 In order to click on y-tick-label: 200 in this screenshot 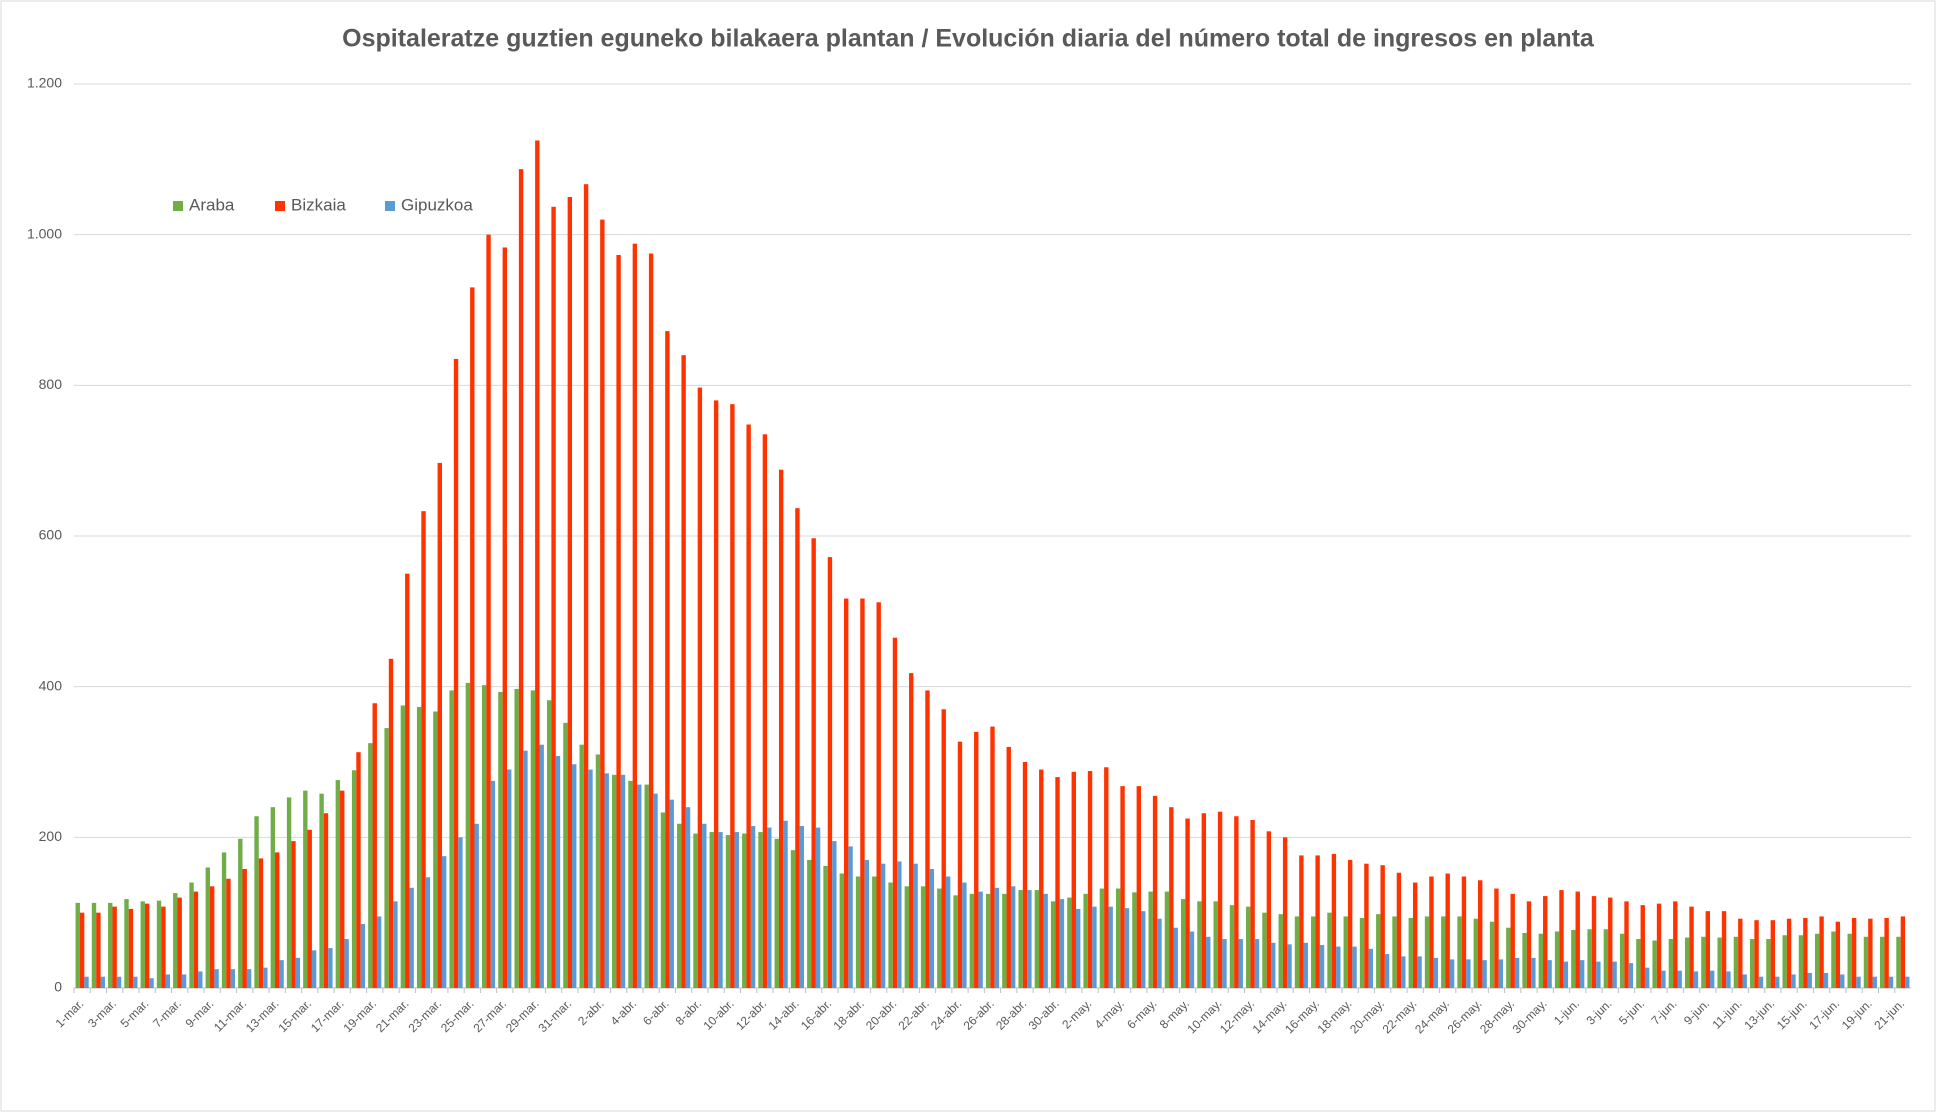, I will do `click(51, 836)`.